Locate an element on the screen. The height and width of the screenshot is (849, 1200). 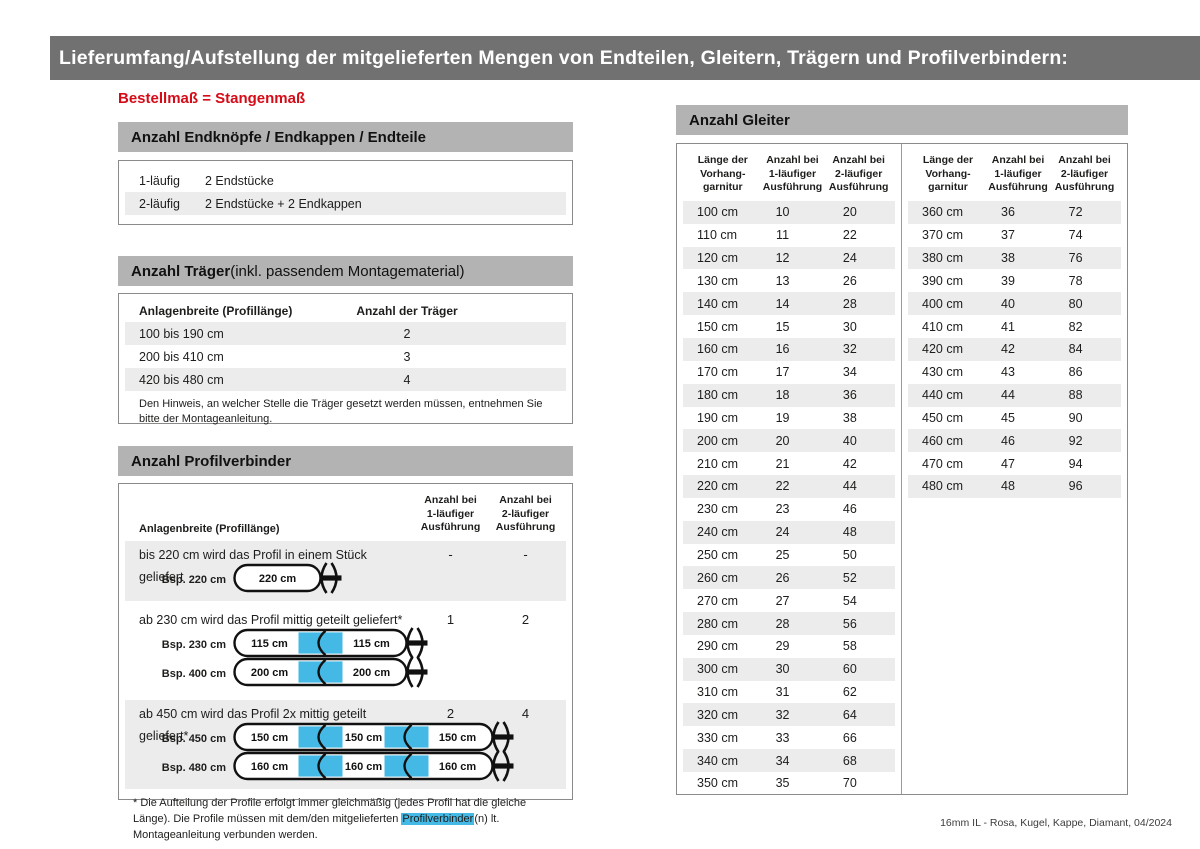
garnitur-length: 400 cm is located at coordinates (942, 303).